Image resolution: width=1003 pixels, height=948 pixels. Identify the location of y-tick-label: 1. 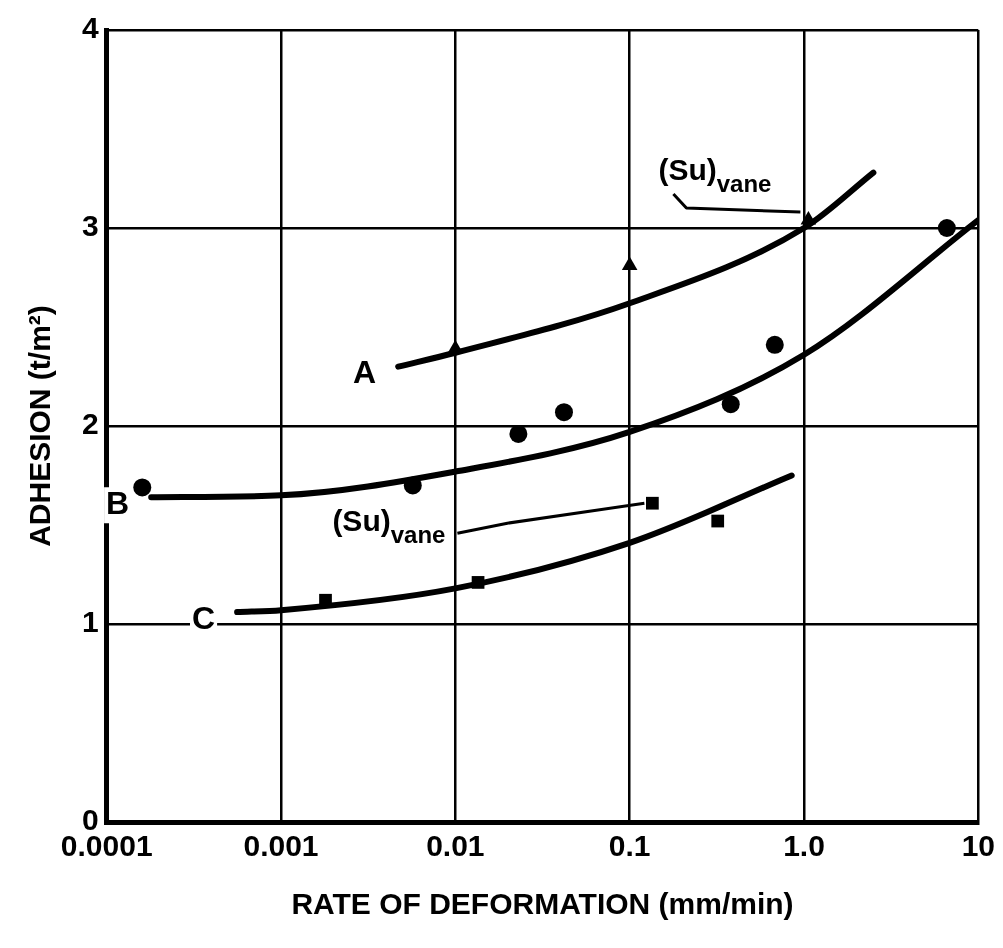
(90, 622).